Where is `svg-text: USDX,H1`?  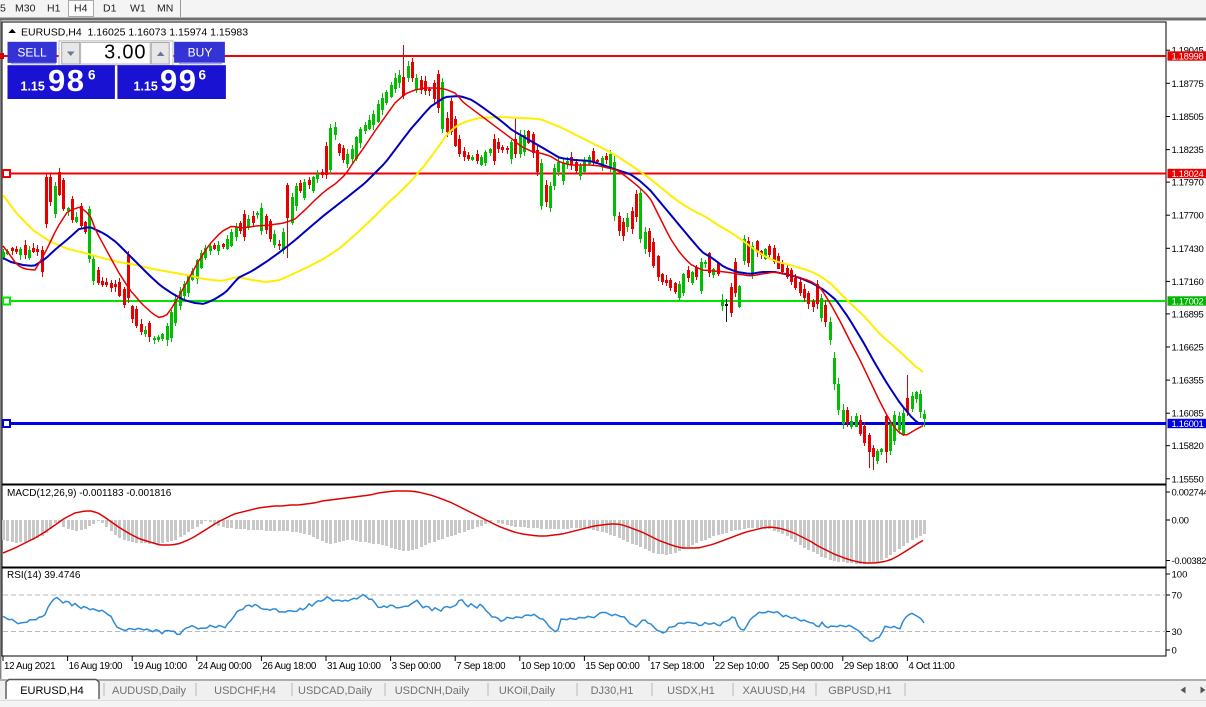
svg-text: USDX,H1 is located at coordinates (691, 691).